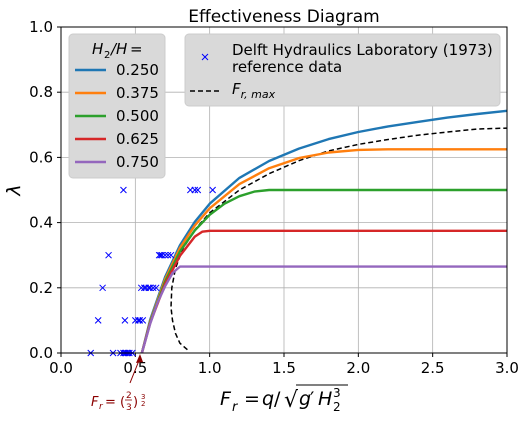 The width and height of the screenshot is (526, 424). What do you see at coordinates (41, 27) in the screenshot?
I see `y-tick-label: 1.0` at bounding box center [41, 27].